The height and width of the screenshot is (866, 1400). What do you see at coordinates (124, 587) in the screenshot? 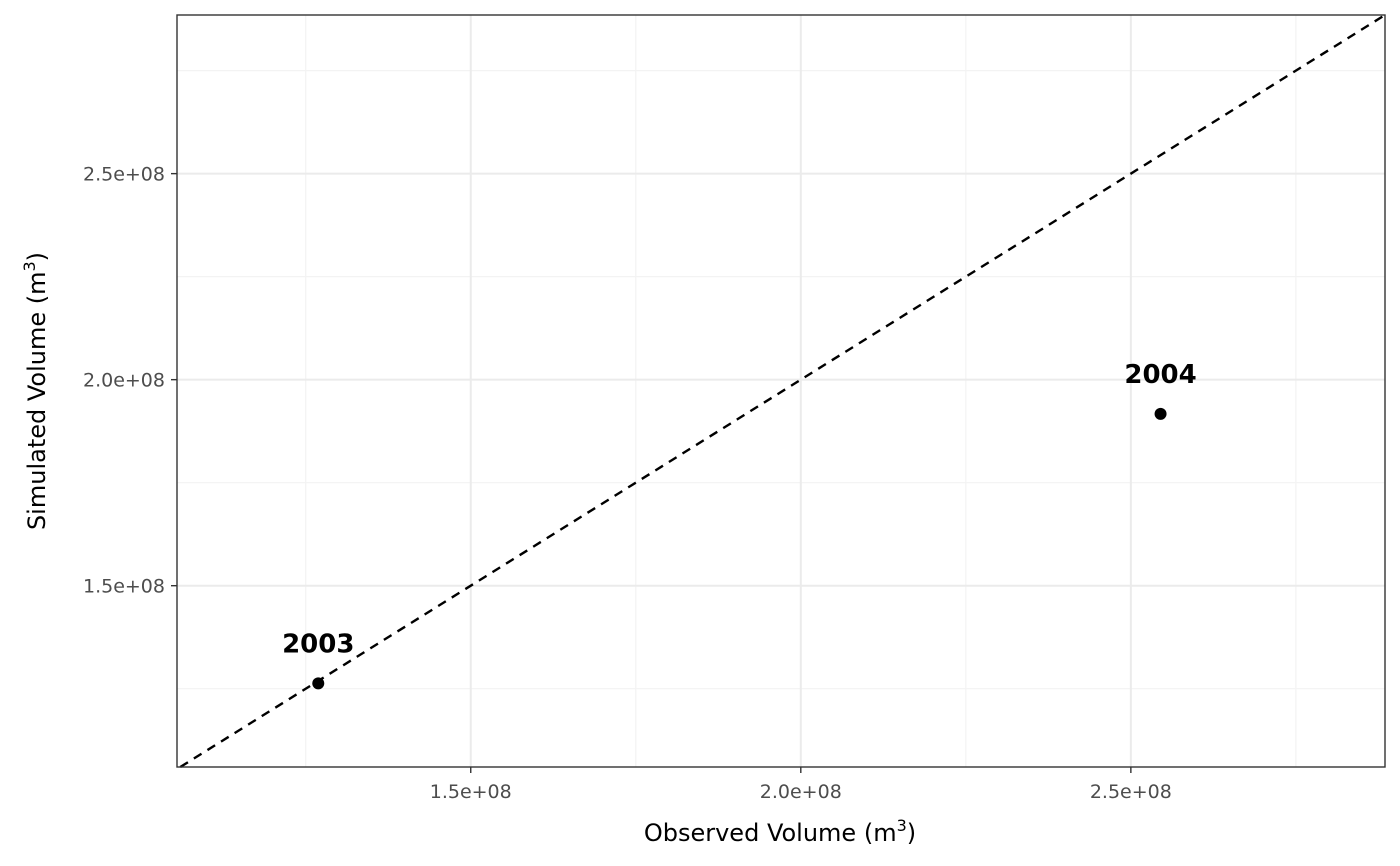
I see `y-tick-label: 1.5e+08` at bounding box center [124, 587].